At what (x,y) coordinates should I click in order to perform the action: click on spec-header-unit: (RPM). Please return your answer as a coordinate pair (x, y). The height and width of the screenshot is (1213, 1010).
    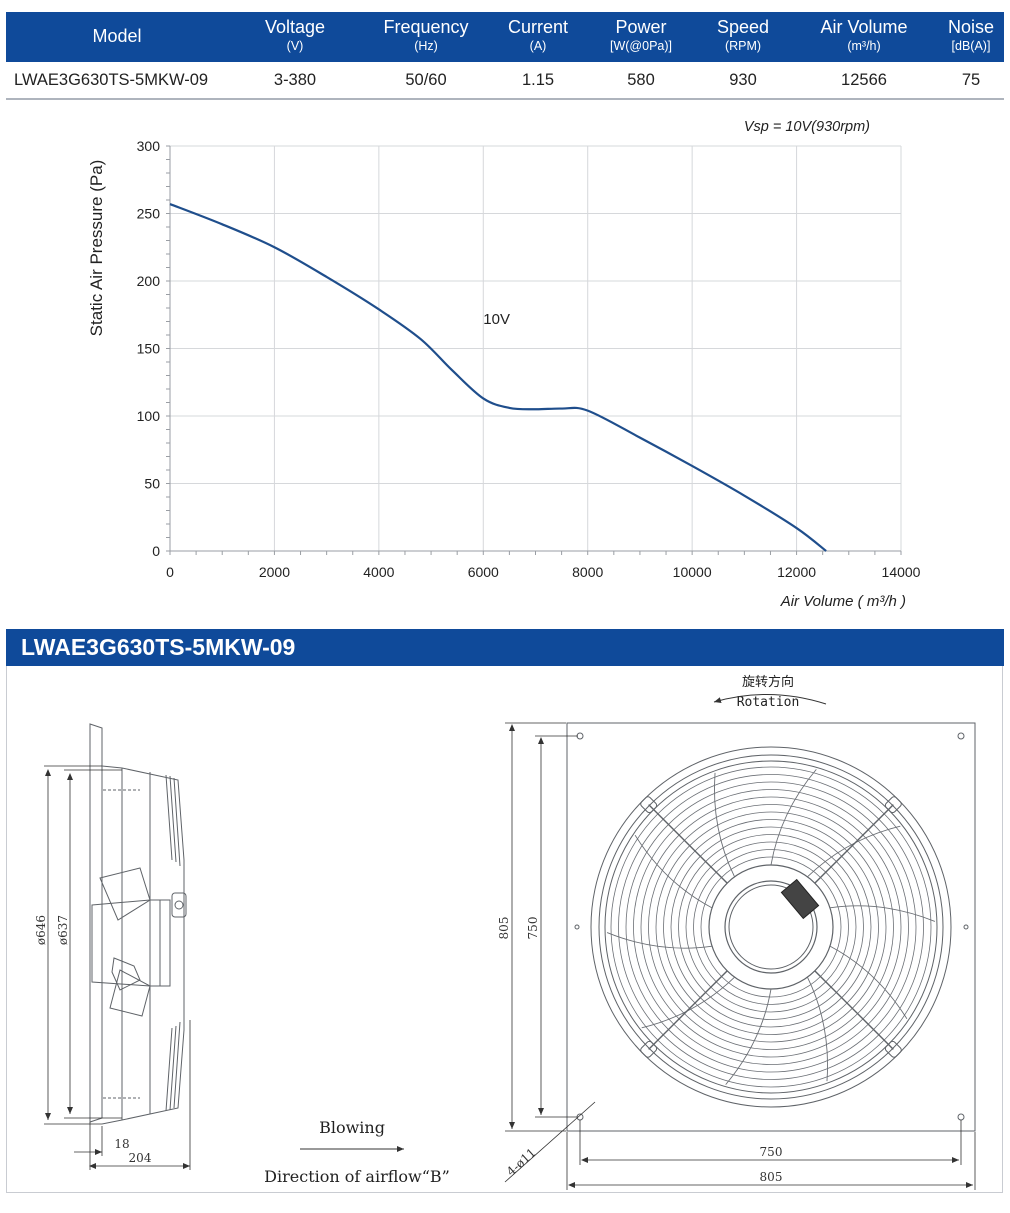
    Looking at the image, I should click on (743, 46).